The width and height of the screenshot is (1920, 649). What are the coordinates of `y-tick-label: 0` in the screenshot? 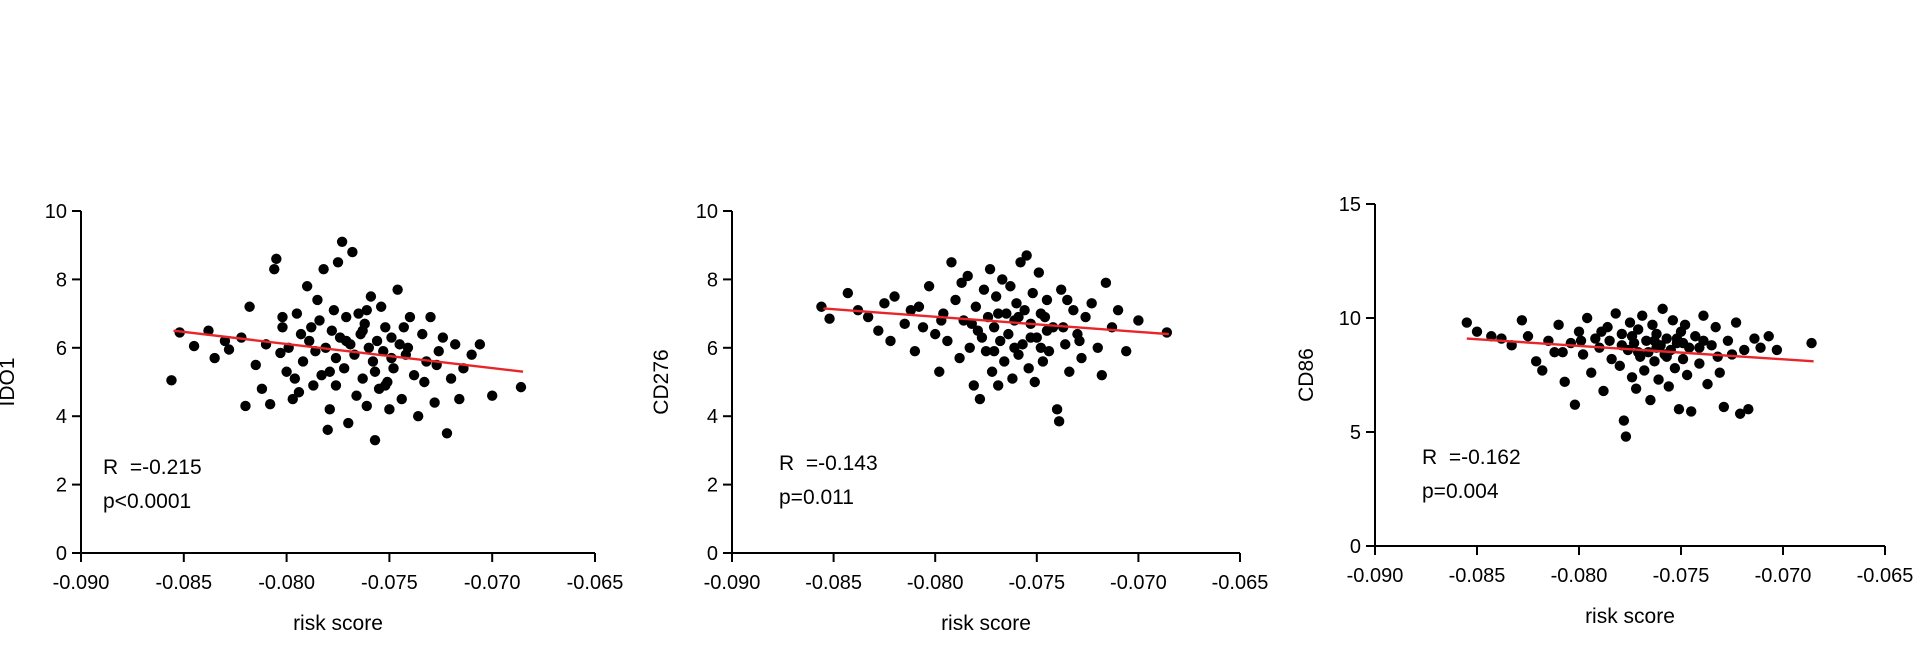 It's located at (712, 554).